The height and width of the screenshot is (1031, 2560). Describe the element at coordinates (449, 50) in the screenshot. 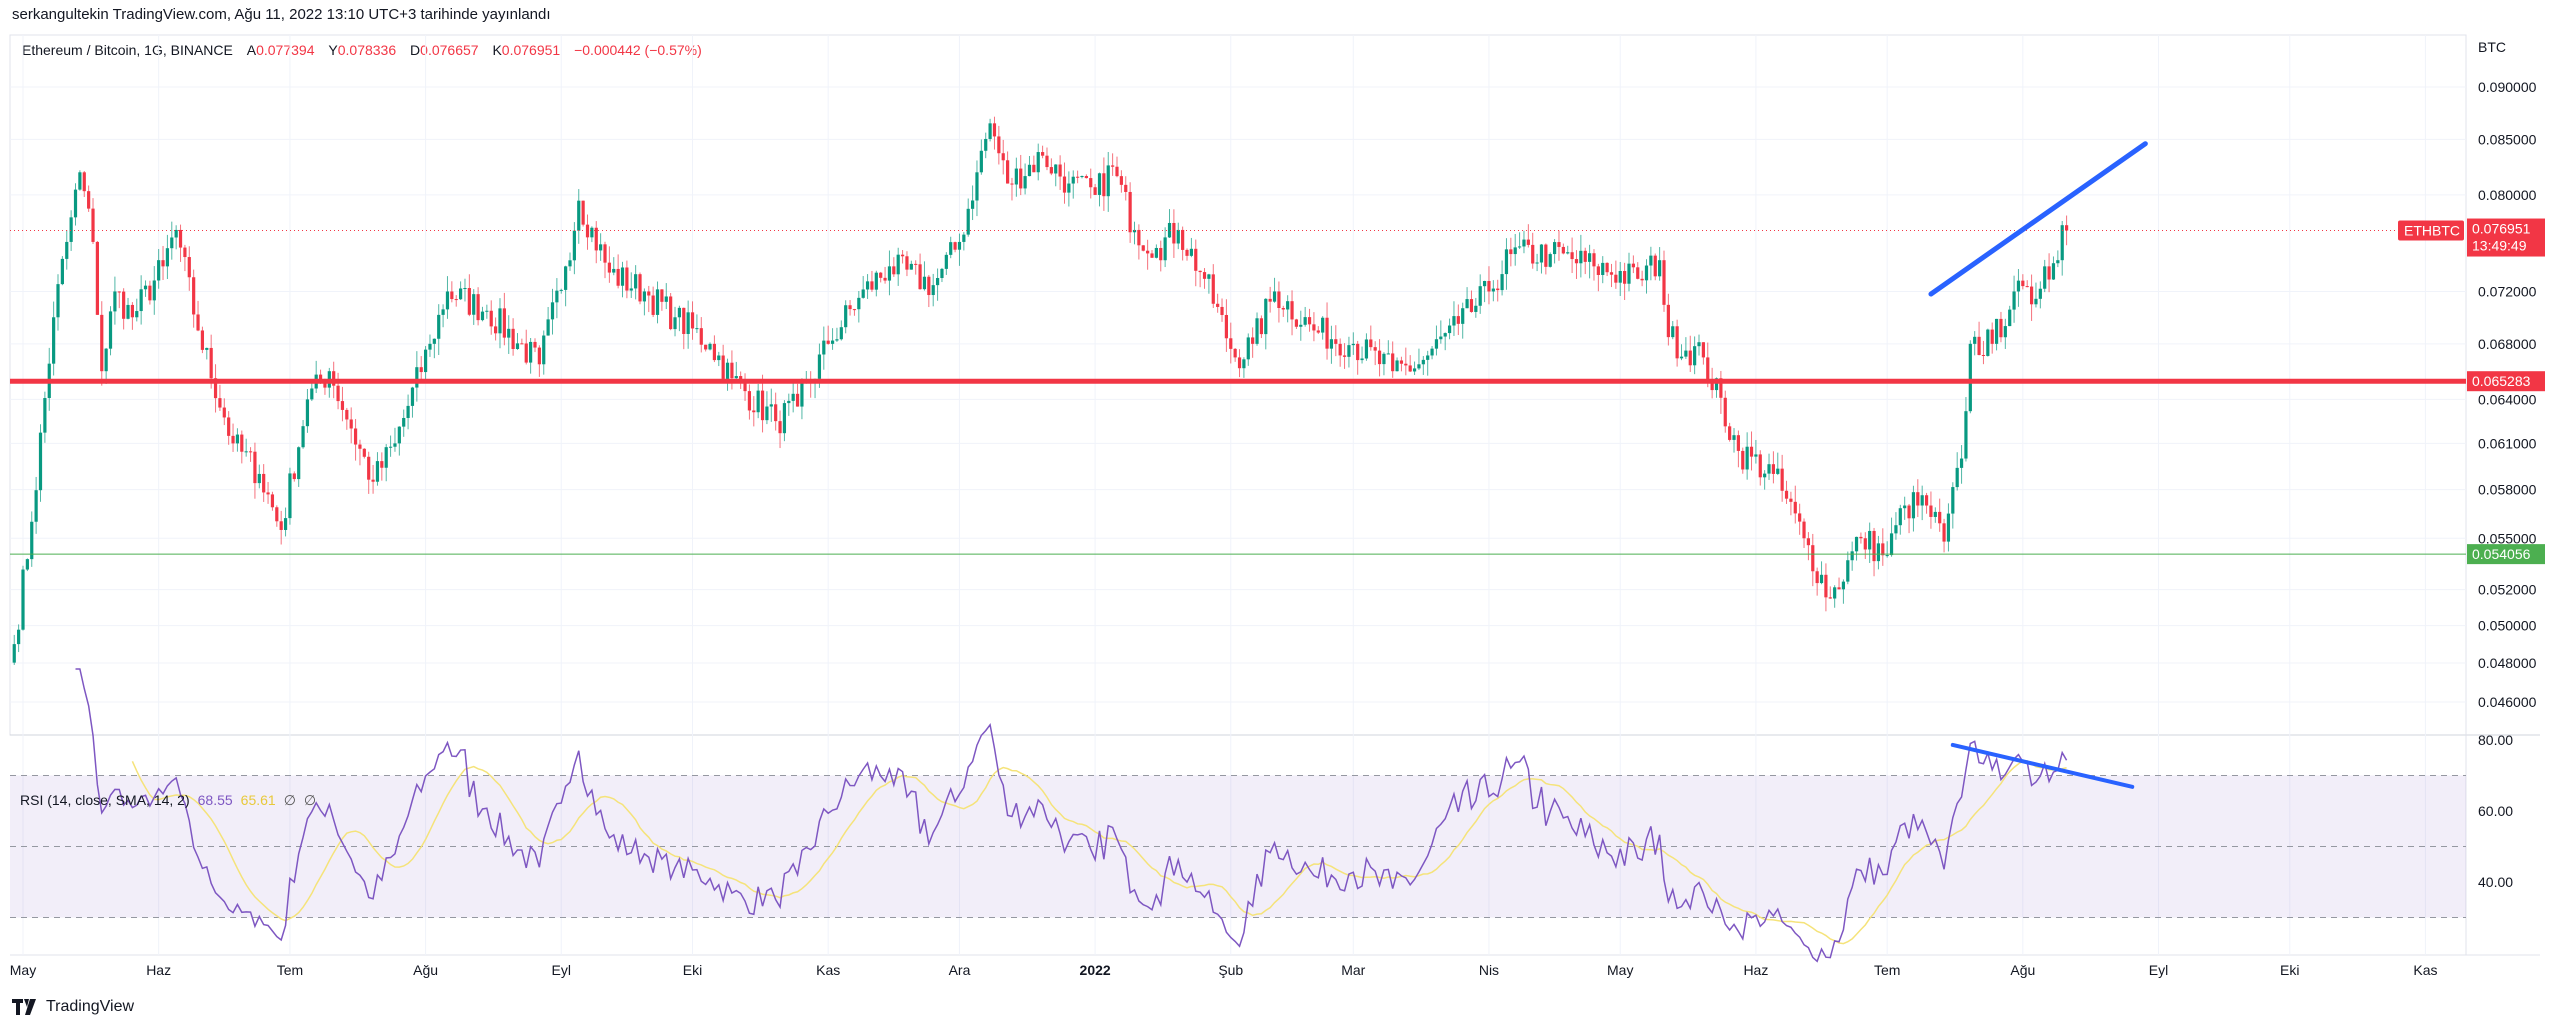

I see `low-value: 0.076657` at that location.